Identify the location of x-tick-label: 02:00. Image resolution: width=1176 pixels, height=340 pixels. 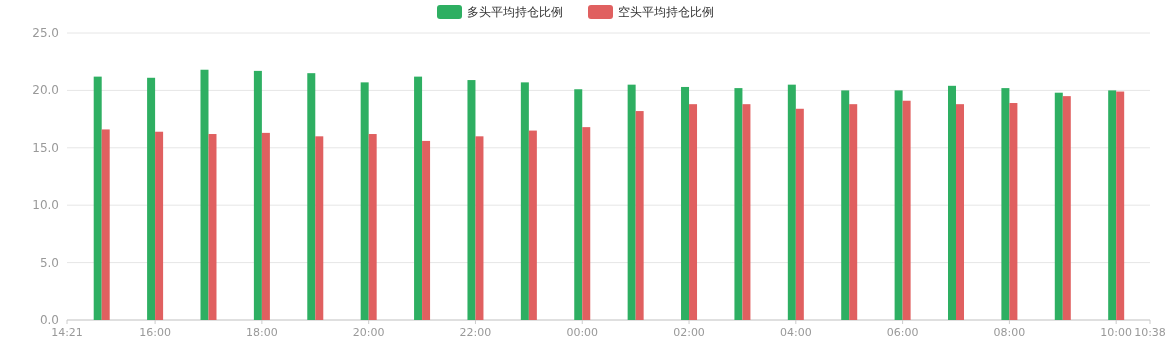
(689, 332).